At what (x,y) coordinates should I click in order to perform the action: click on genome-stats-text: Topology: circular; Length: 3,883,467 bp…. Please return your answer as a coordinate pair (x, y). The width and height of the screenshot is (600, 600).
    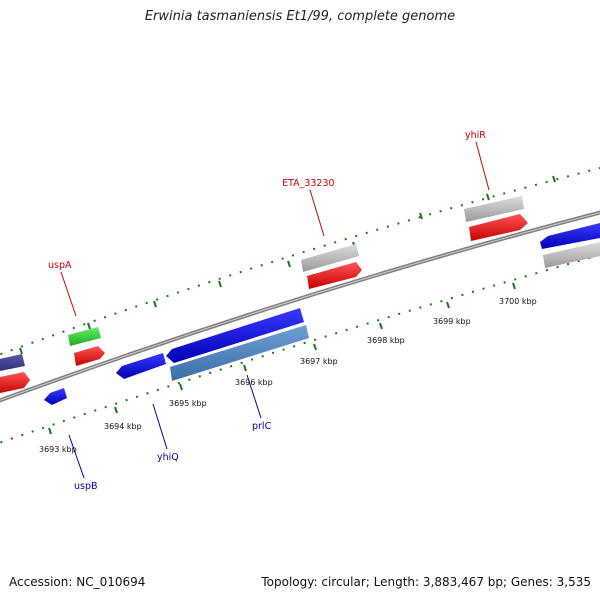
    Looking at the image, I should click on (426, 582).